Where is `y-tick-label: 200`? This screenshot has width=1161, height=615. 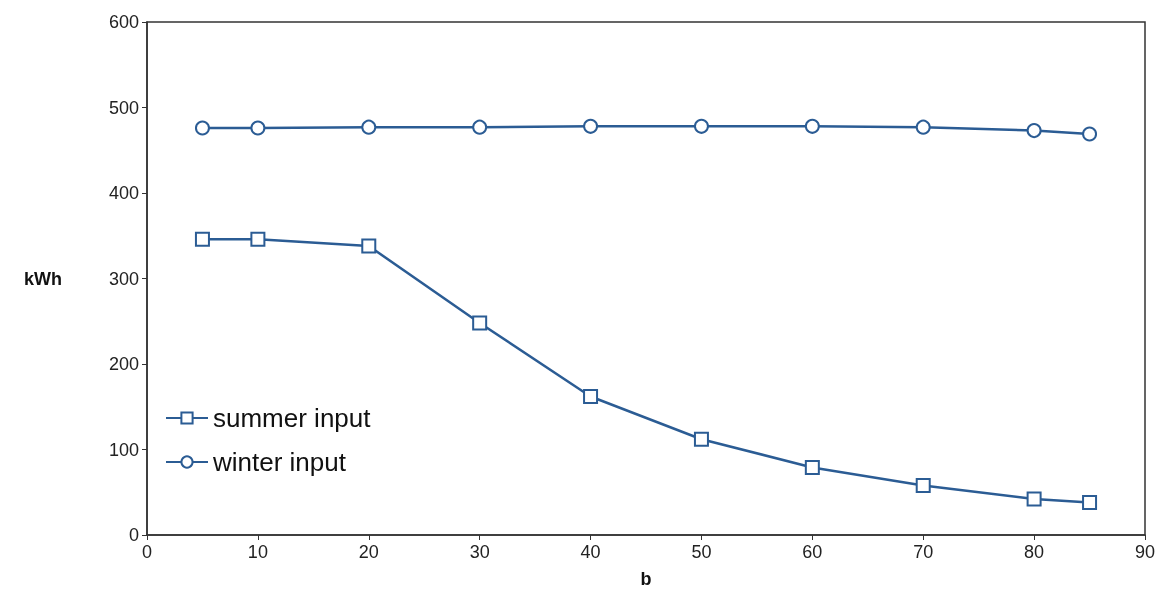
y-tick-label: 200 is located at coordinates (123, 364).